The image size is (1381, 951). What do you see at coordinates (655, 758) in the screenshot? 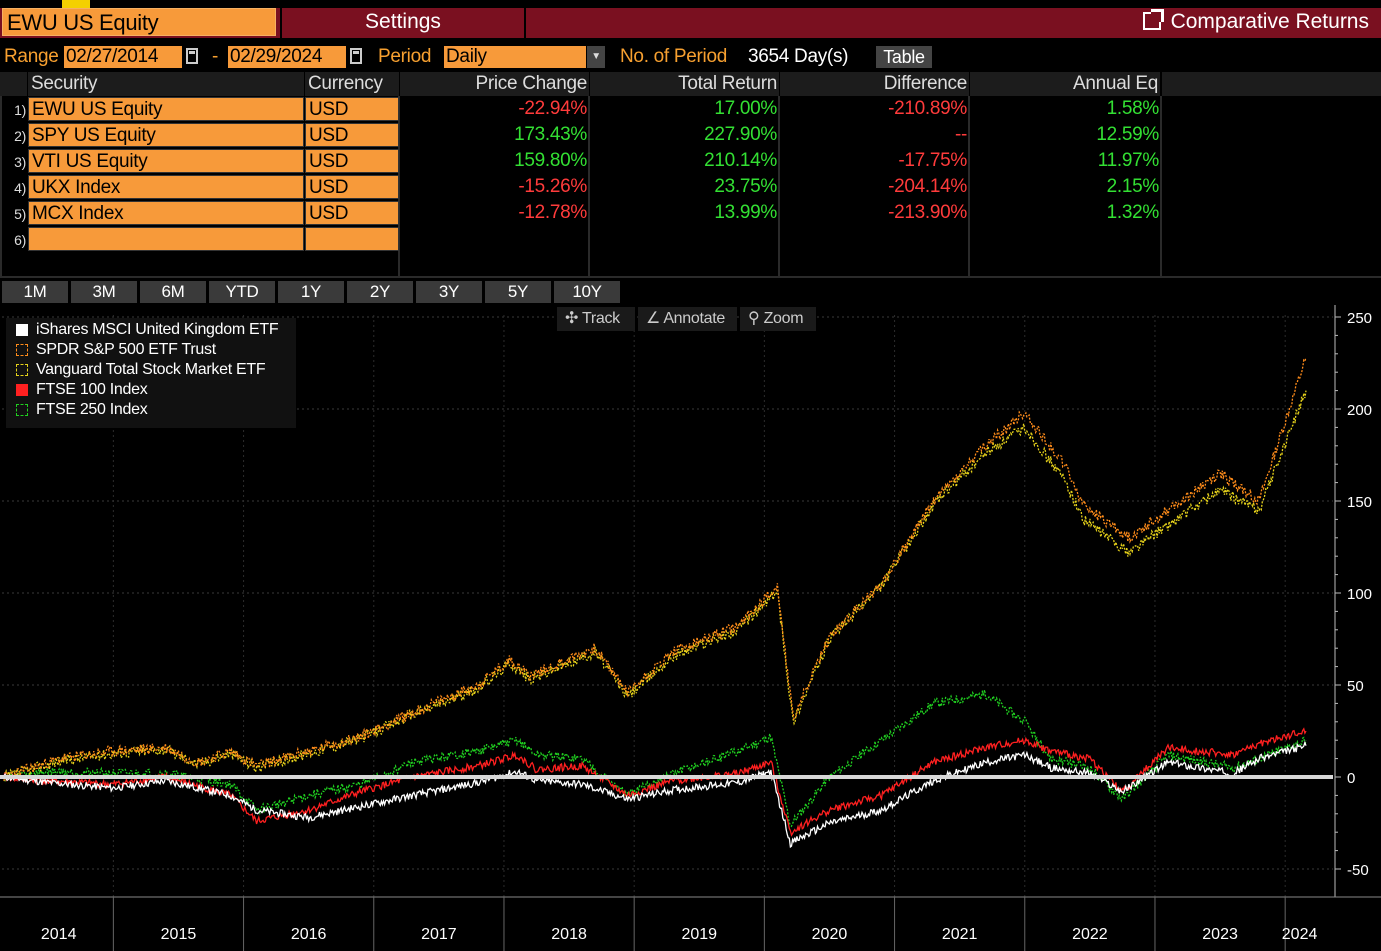
I see `series-line` at bounding box center [655, 758].